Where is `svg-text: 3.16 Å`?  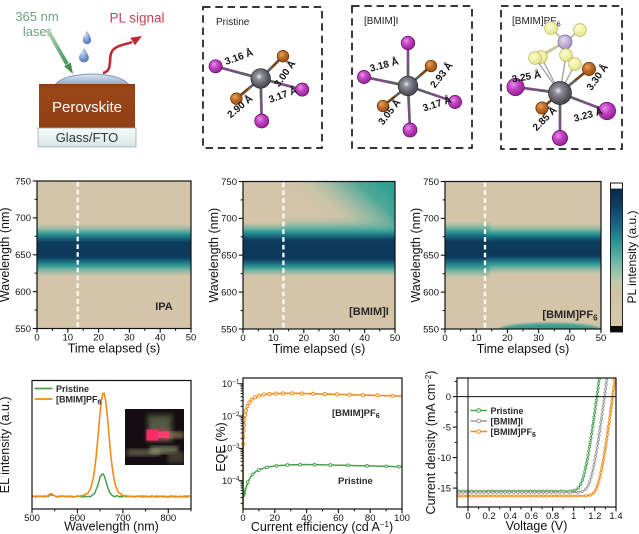 svg-text: 3.16 Å is located at coordinates (239, 57).